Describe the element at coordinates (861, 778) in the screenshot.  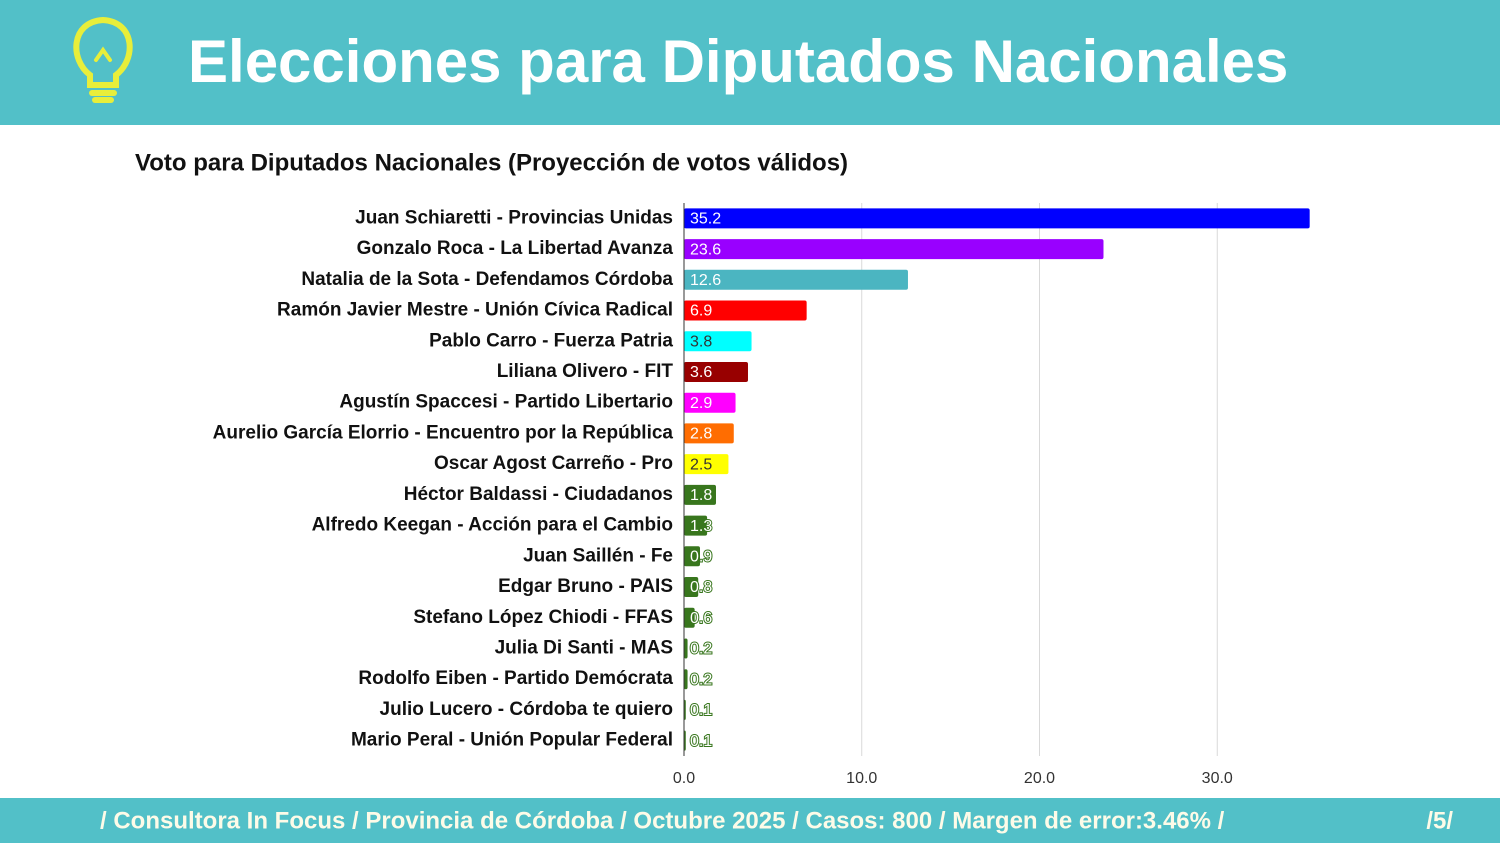
I see `x-tick-label: 10.0` at that location.